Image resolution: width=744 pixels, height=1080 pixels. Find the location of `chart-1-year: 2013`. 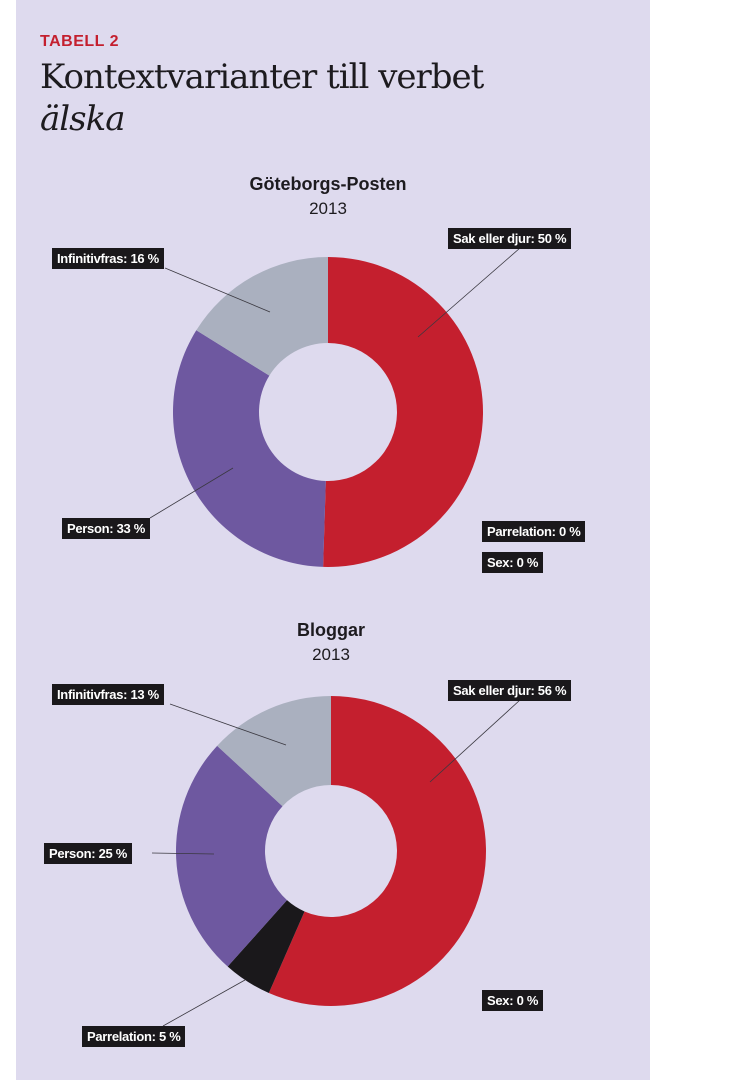

chart-1-year: 2013 is located at coordinates (328, 208).